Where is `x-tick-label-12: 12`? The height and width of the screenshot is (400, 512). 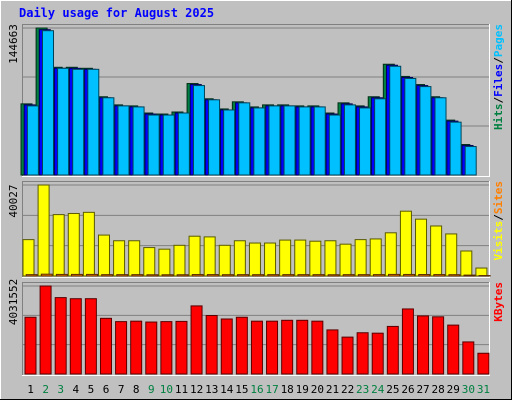 x-tick-label-12: 12 is located at coordinates (196, 389).